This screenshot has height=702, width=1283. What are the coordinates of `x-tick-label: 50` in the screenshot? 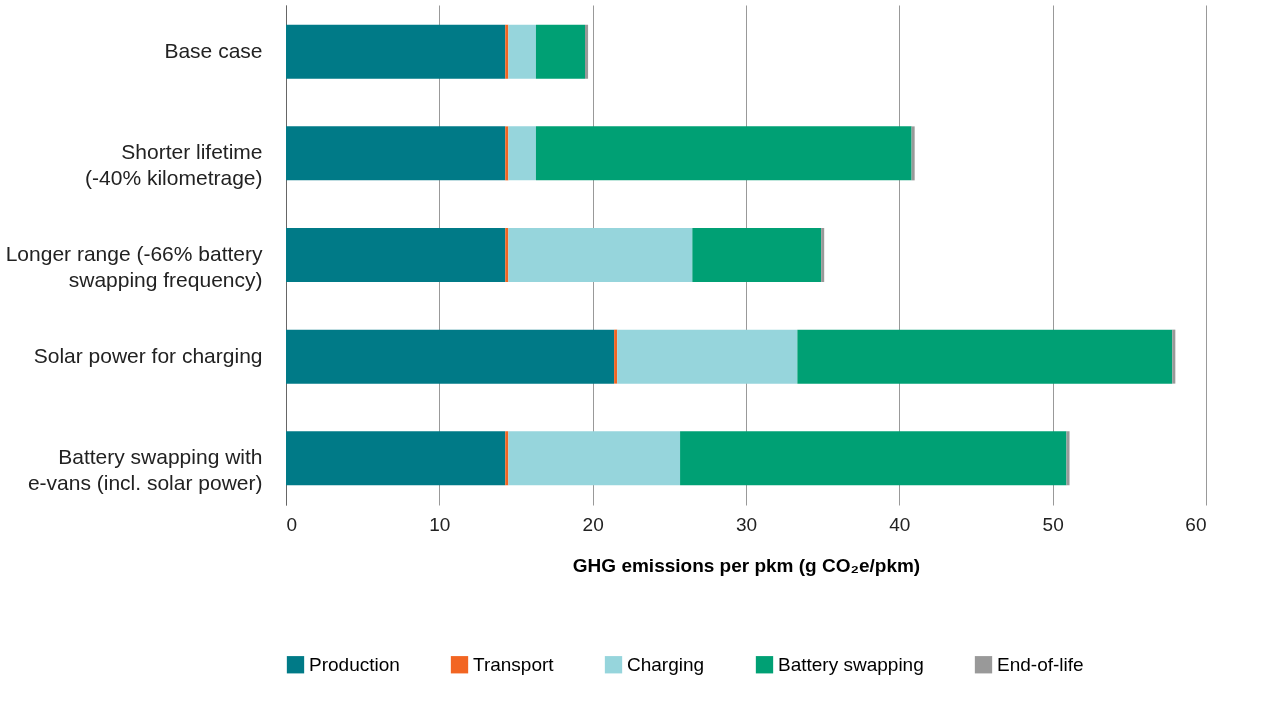 It's located at (1053, 524).